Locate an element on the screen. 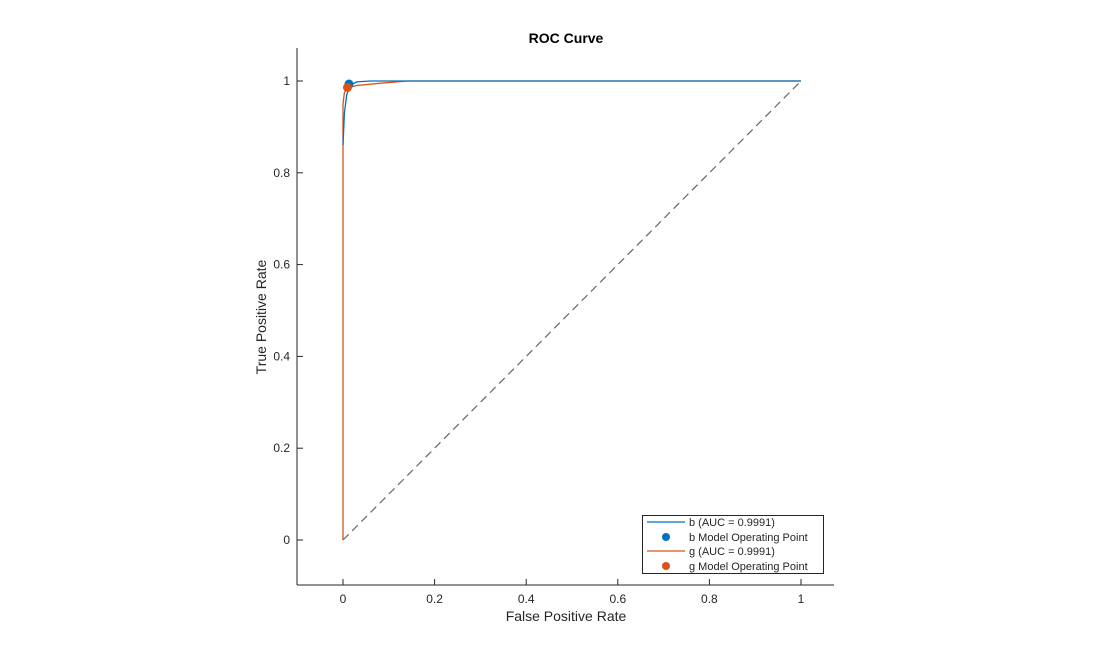 The width and height of the screenshot is (1094, 658). legend-label: b (AUC = 0.9991) is located at coordinates (732, 523).